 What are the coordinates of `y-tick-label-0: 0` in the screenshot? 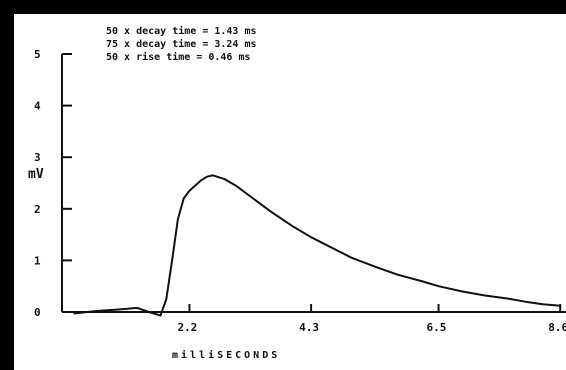 It's located at (37, 312).